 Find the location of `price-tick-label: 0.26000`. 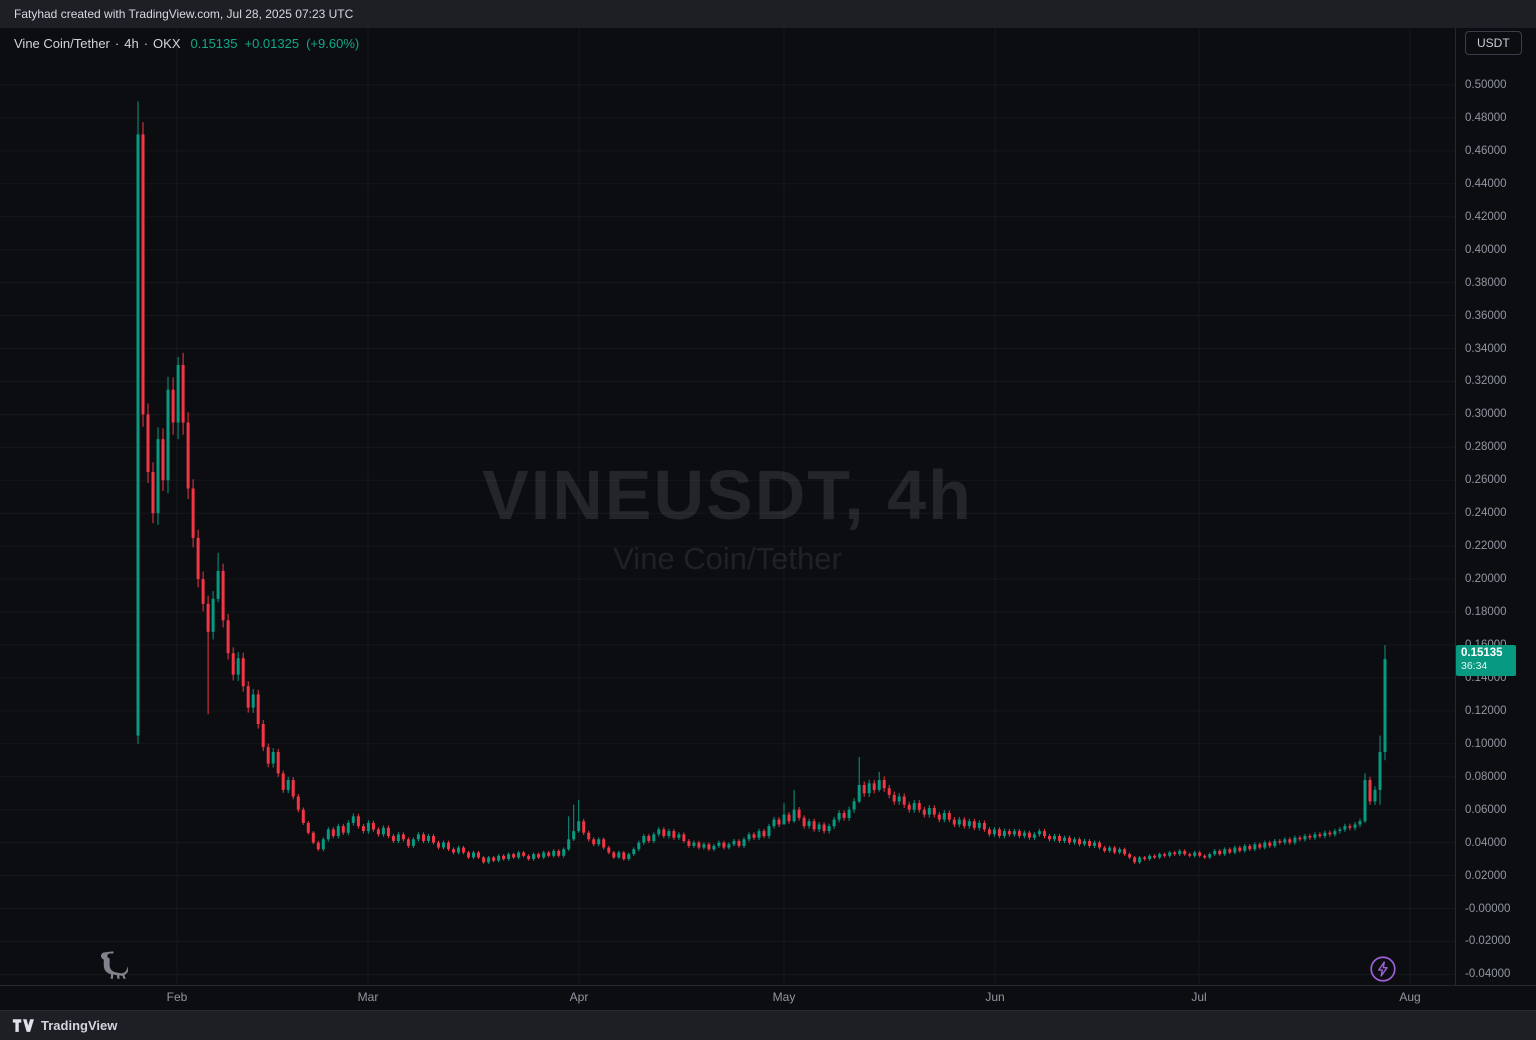

price-tick-label: 0.26000 is located at coordinates (1486, 480).